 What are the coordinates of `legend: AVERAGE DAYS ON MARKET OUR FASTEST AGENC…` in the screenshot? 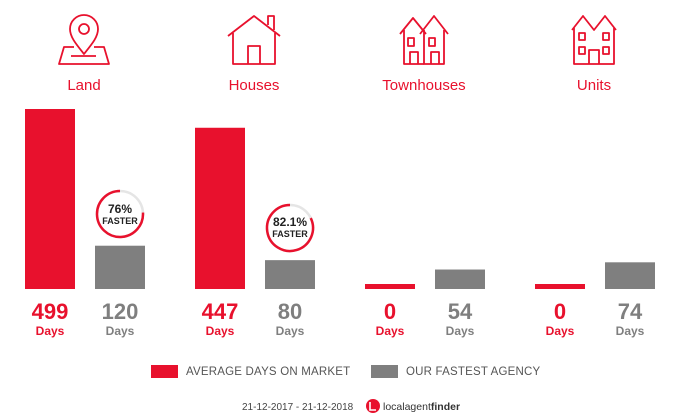 It's located at (346, 371).